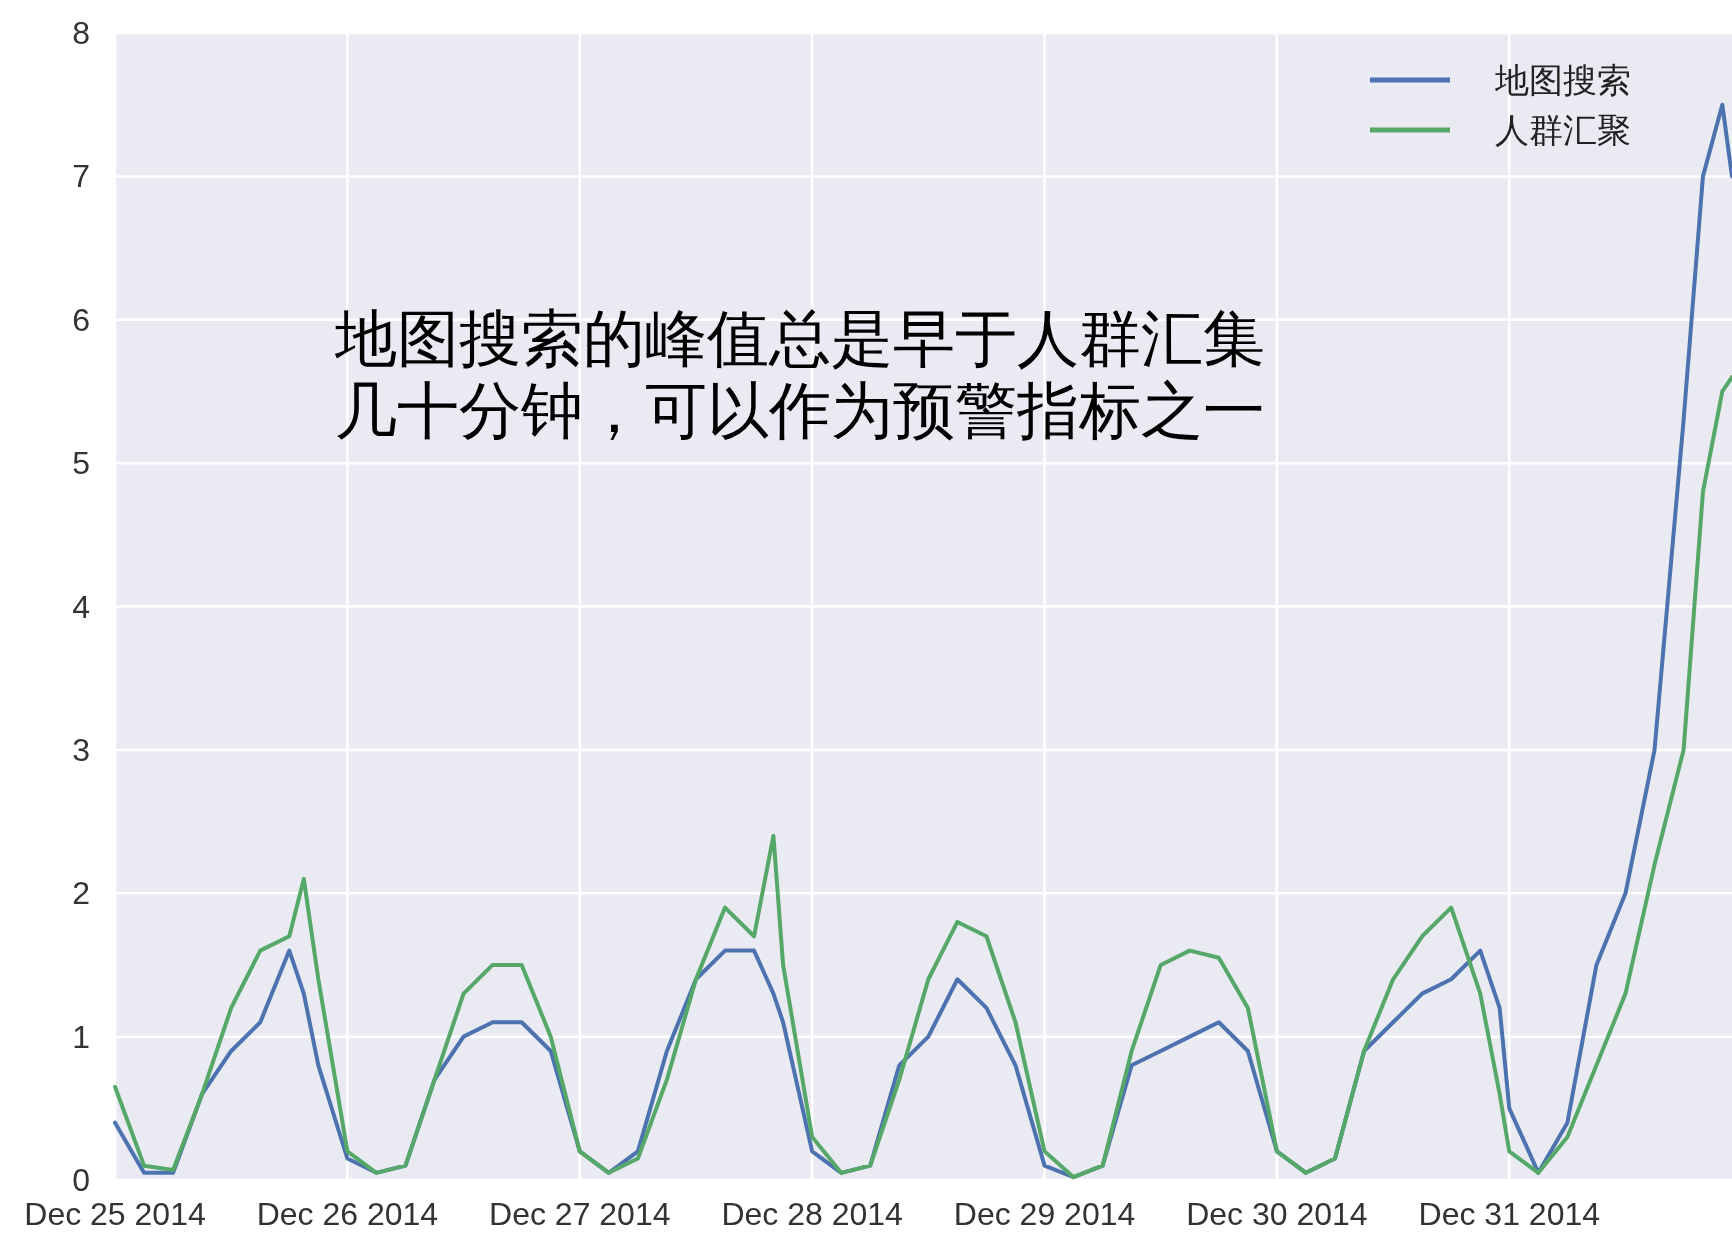 This screenshot has height=1240, width=1732. Describe the element at coordinates (81, 319) in the screenshot. I see `y-tick-label: 6` at that location.